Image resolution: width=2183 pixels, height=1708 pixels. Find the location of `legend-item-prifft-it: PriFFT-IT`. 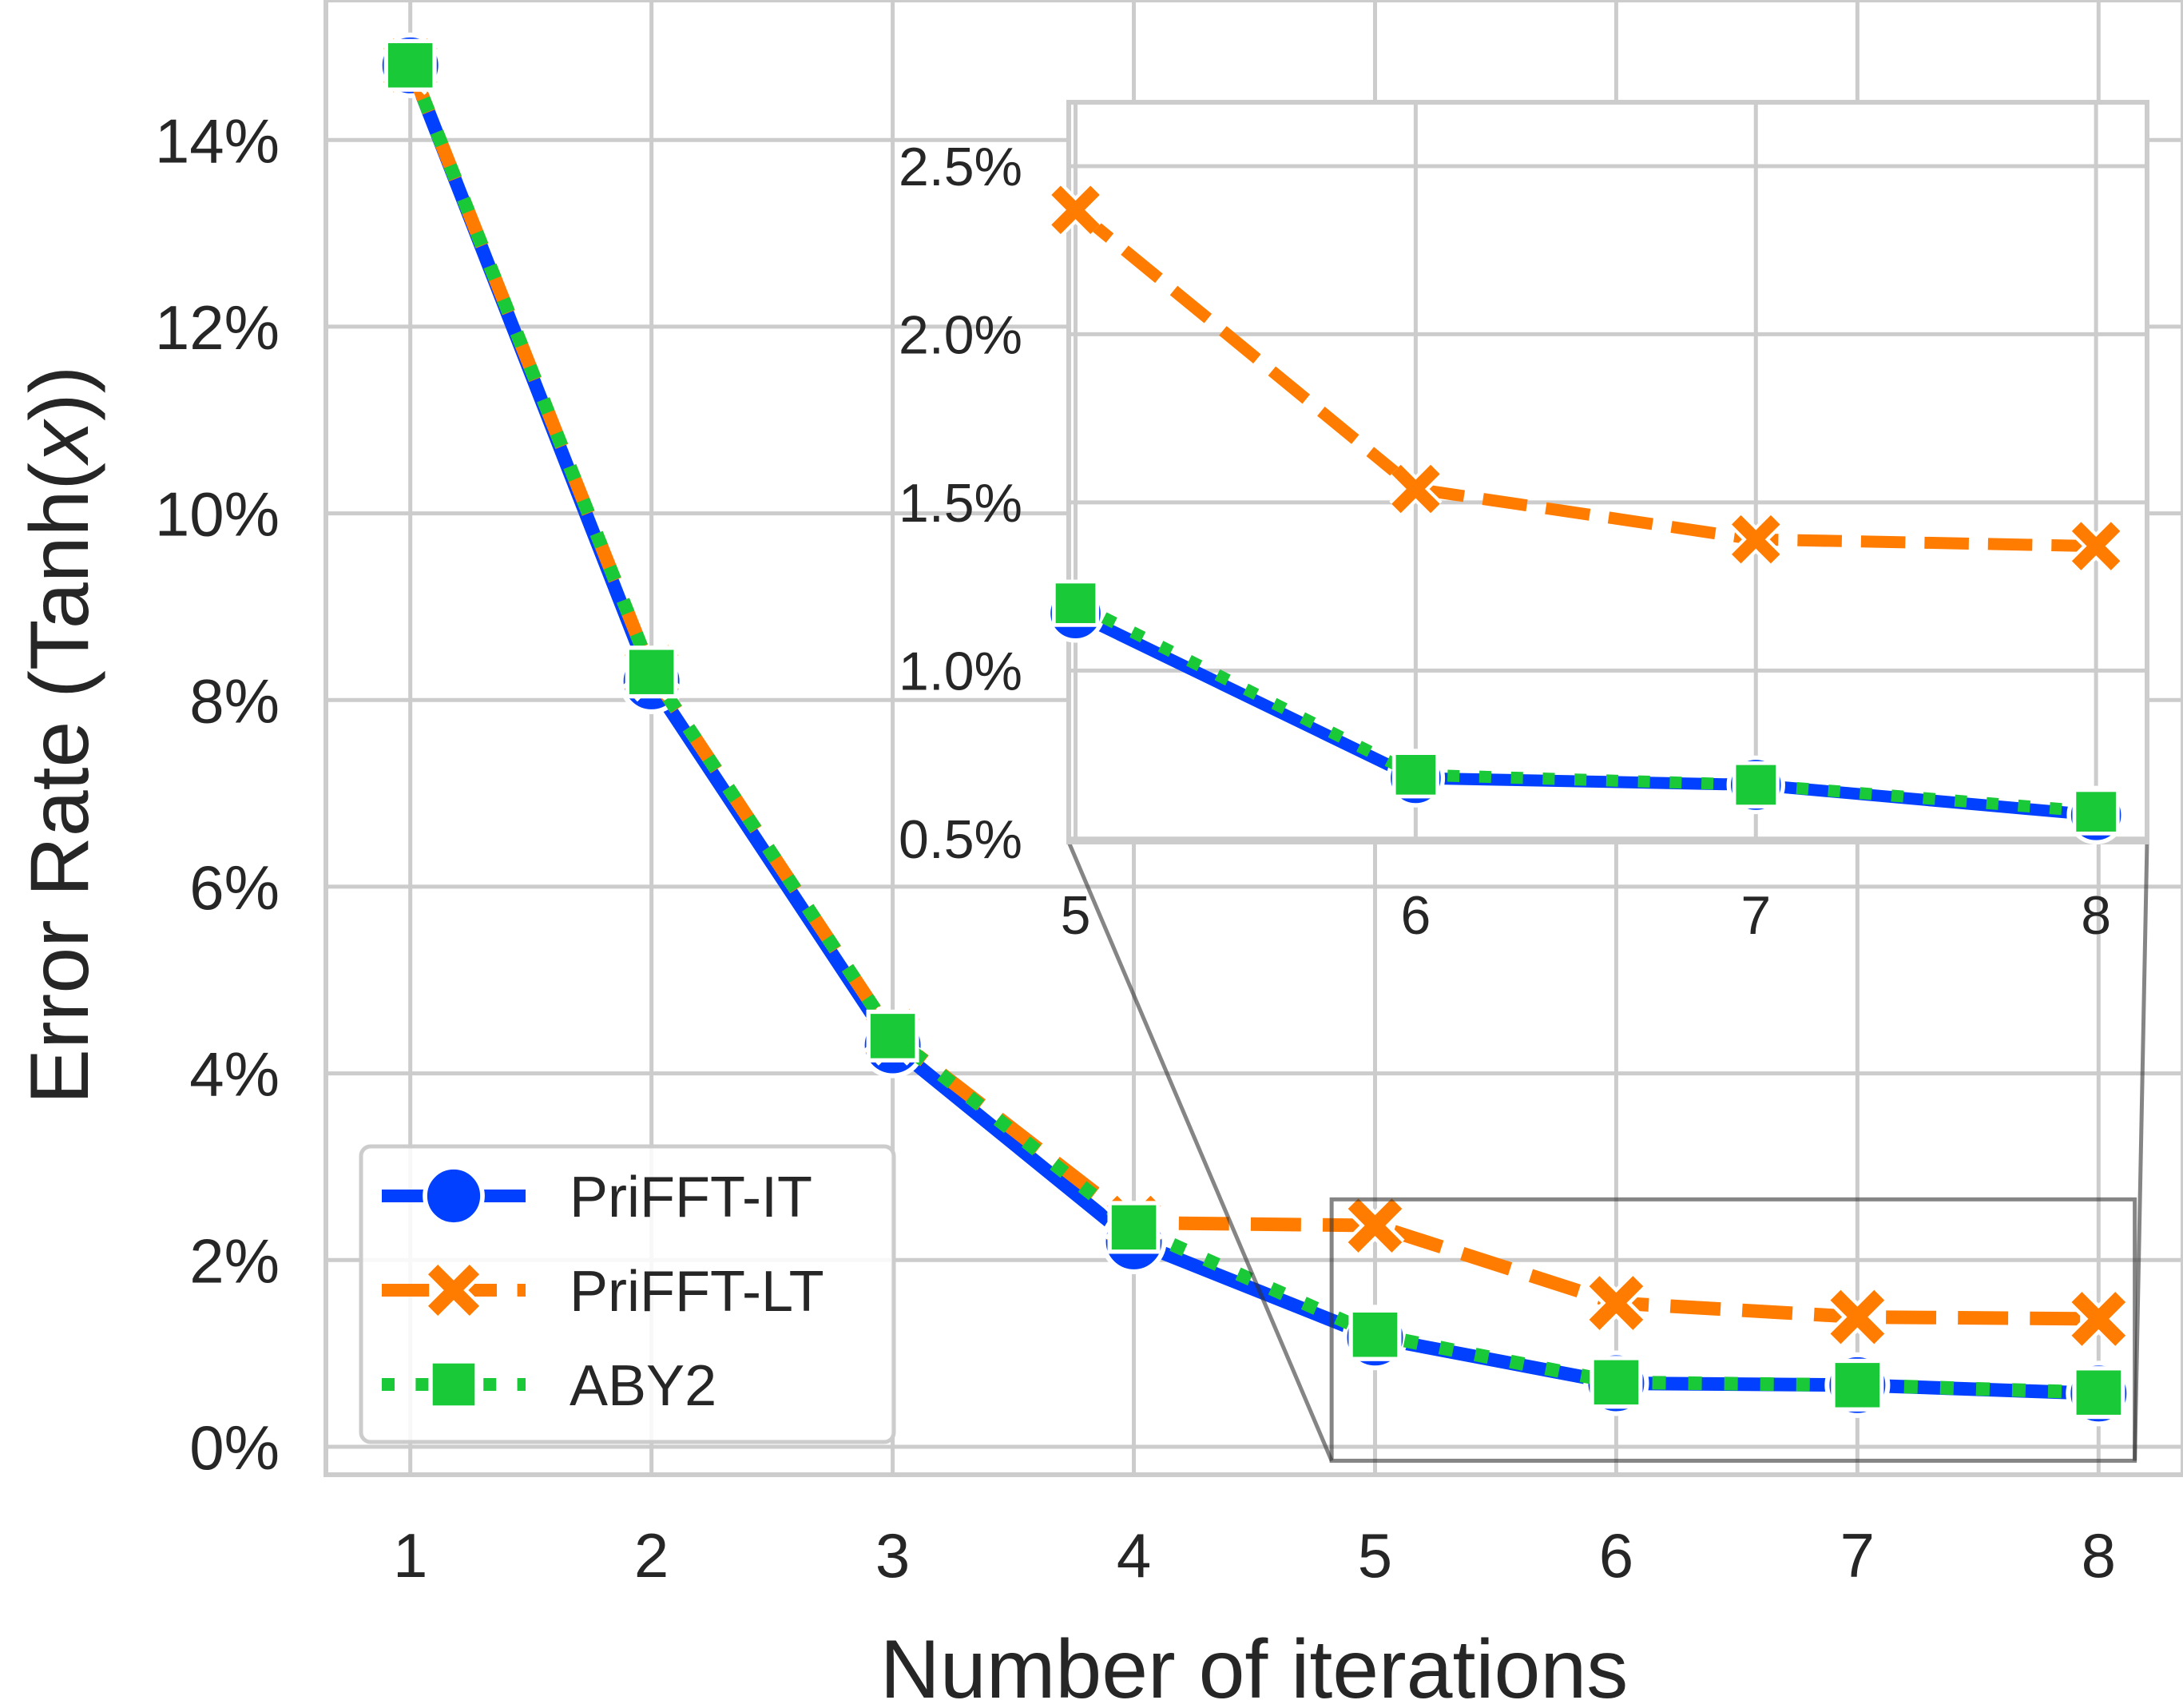

legend-item-prifft-it: PriFFT-IT is located at coordinates (597, 1197).